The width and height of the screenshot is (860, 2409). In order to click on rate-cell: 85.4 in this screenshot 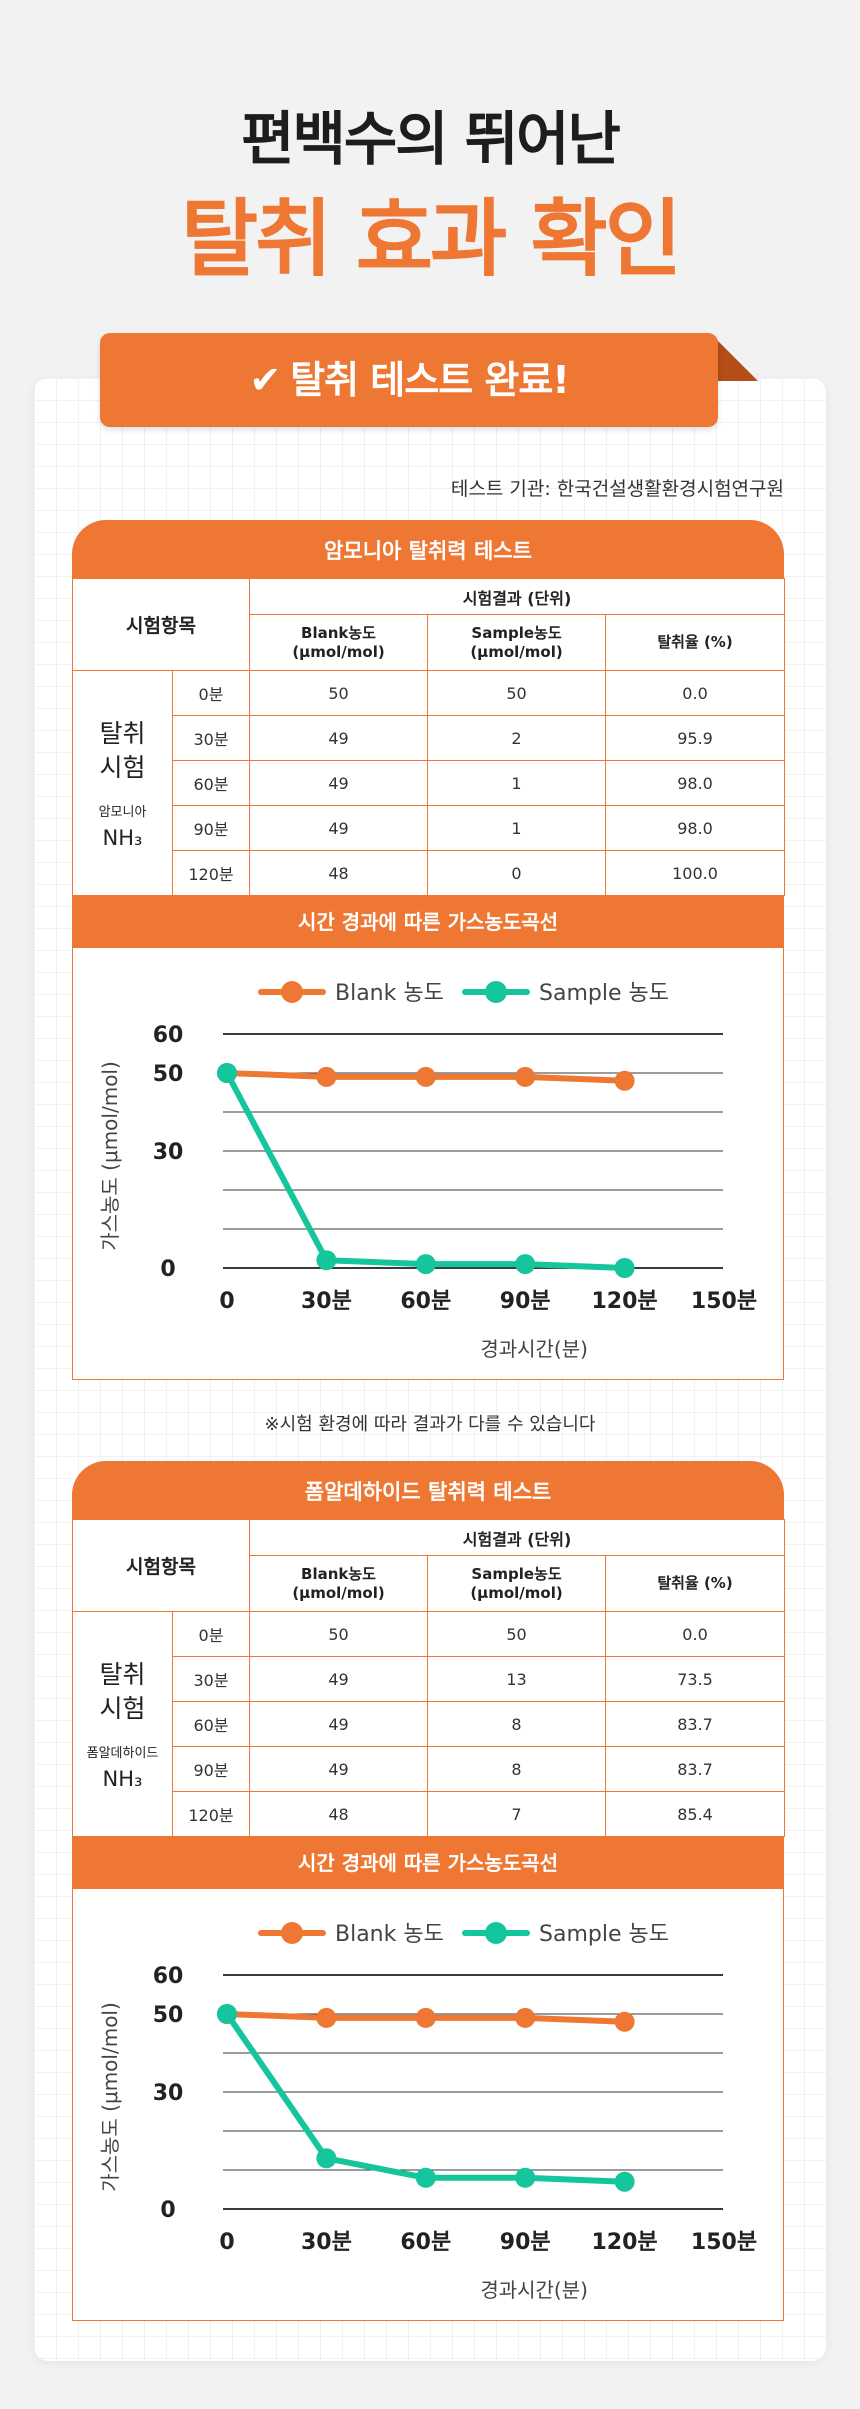, I will do `click(695, 1814)`.